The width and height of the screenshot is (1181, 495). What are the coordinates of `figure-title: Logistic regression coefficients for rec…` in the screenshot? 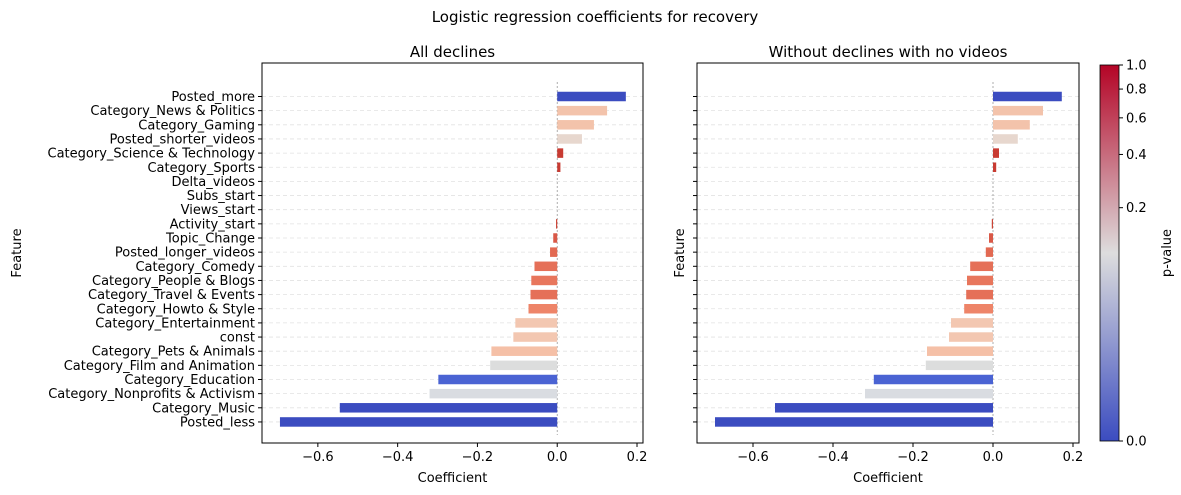 It's located at (595, 17).